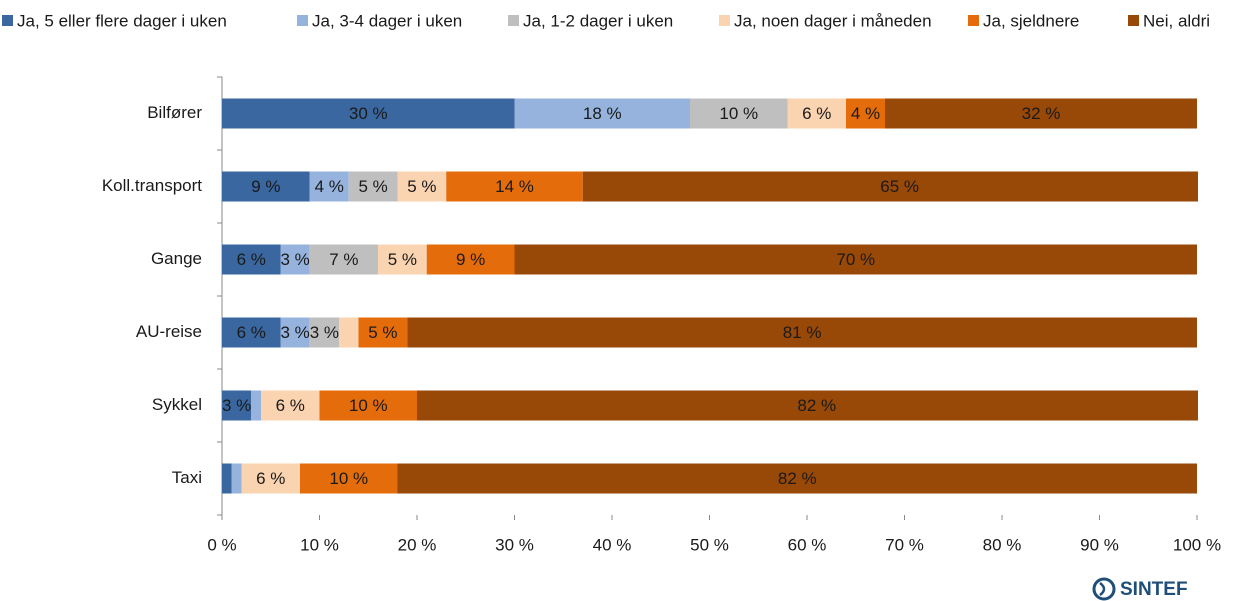 Image resolution: width=1234 pixels, height=601 pixels. I want to click on legend-label: Ja, 3-4 dager i uken, so click(387, 20).